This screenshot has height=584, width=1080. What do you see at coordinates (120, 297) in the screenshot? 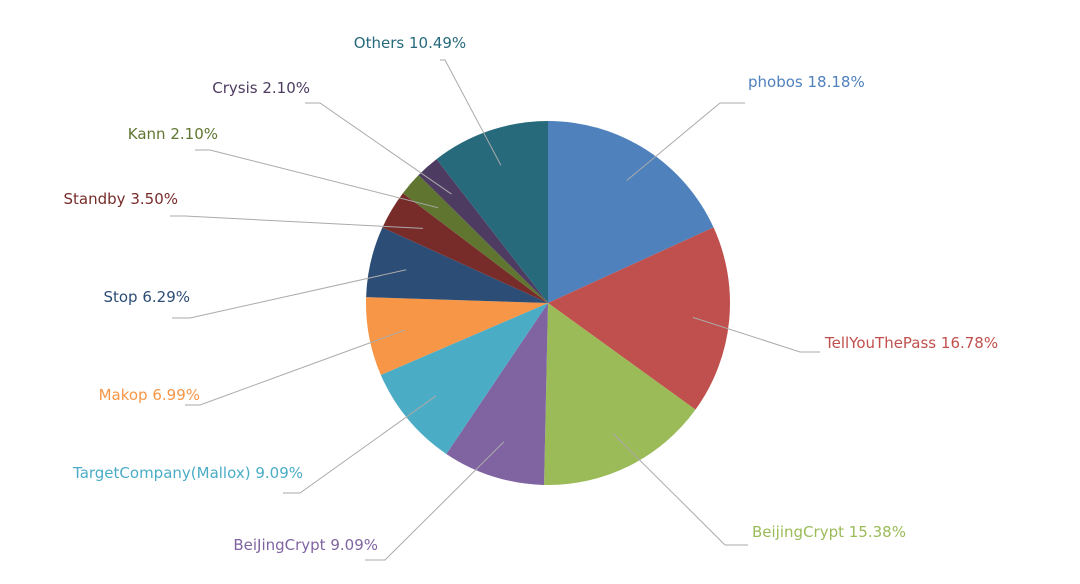
I see `slice-name: Stop` at bounding box center [120, 297].